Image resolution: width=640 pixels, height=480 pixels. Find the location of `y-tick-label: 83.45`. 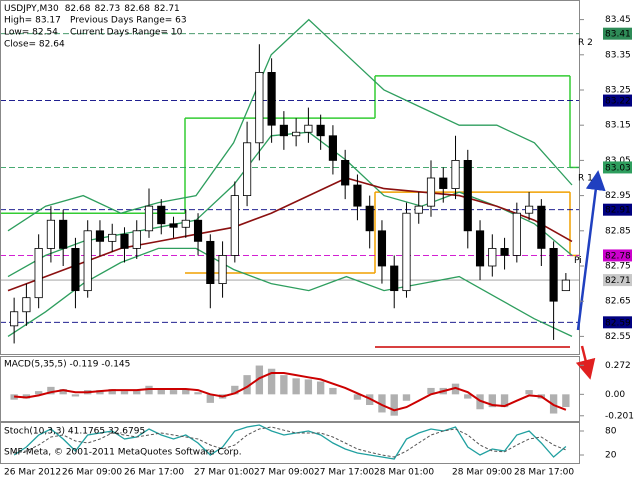

y-tick-label: 83.45 is located at coordinates (618, 20).